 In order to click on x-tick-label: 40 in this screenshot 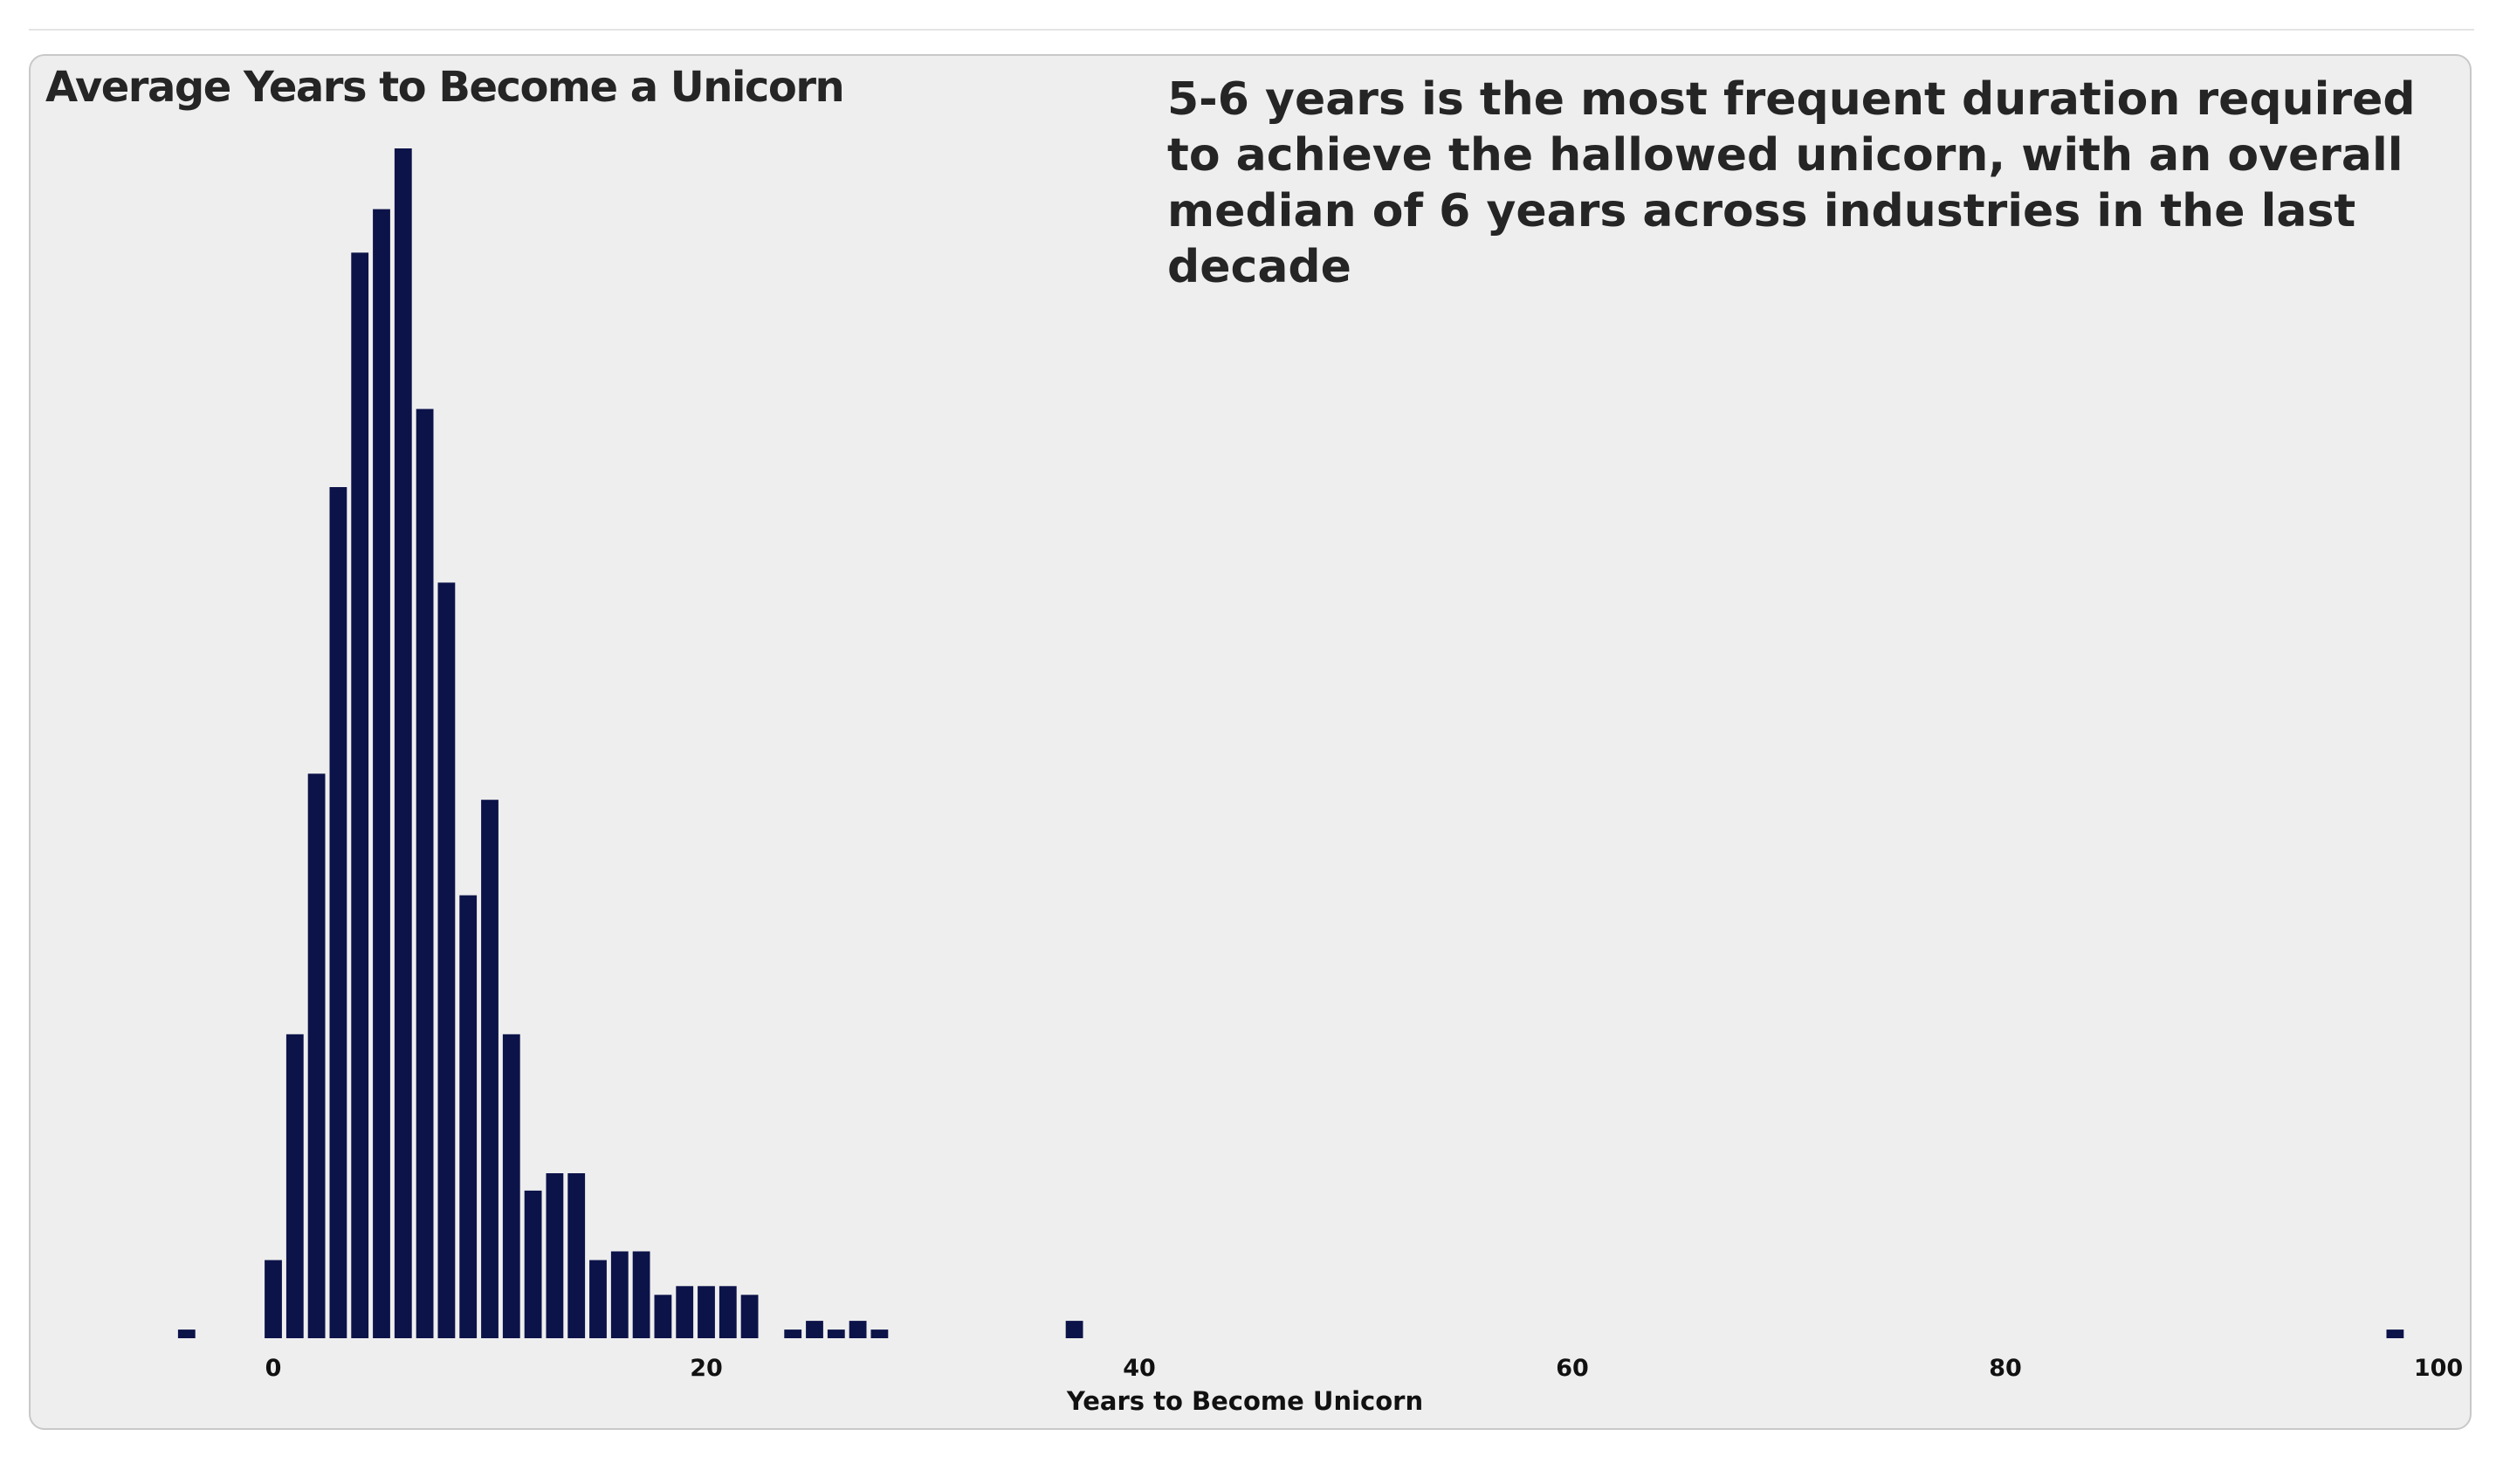, I will do `click(1139, 1368)`.